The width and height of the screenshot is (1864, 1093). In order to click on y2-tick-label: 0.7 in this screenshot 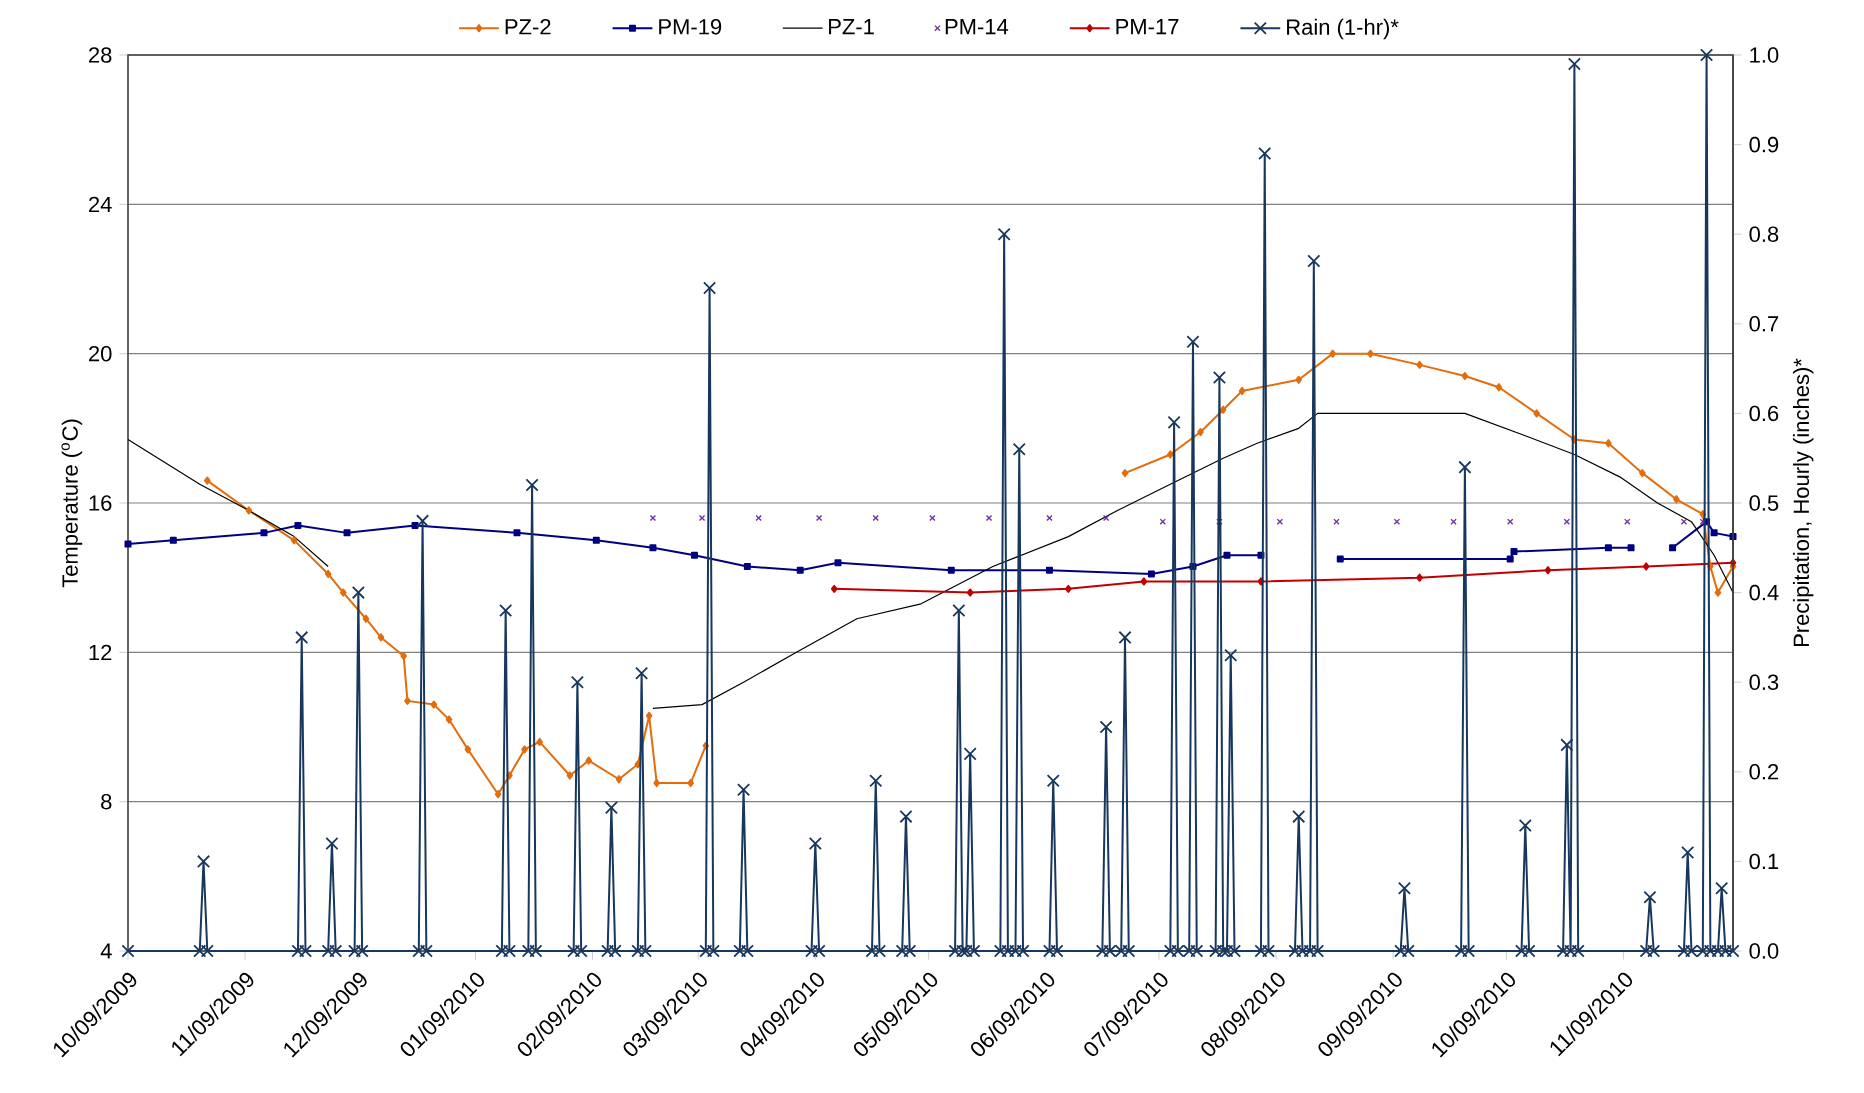, I will do `click(1764, 324)`.